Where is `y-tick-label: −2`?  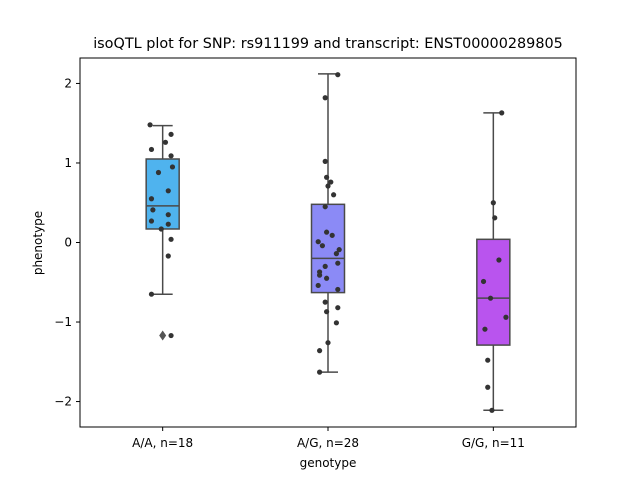
y-tick-label: −2 is located at coordinates (63, 402).